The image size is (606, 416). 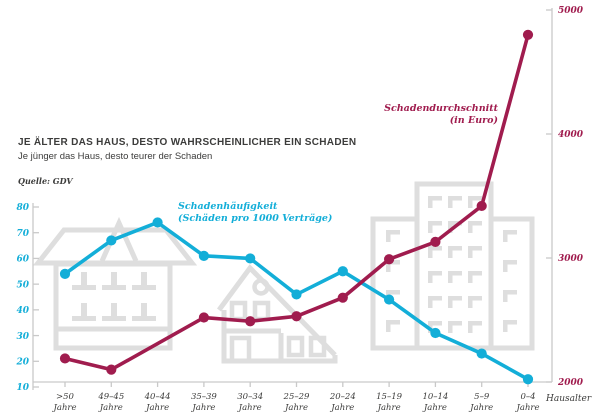 I want to click on window-icons-right-buildings, so click(x=451, y=264).